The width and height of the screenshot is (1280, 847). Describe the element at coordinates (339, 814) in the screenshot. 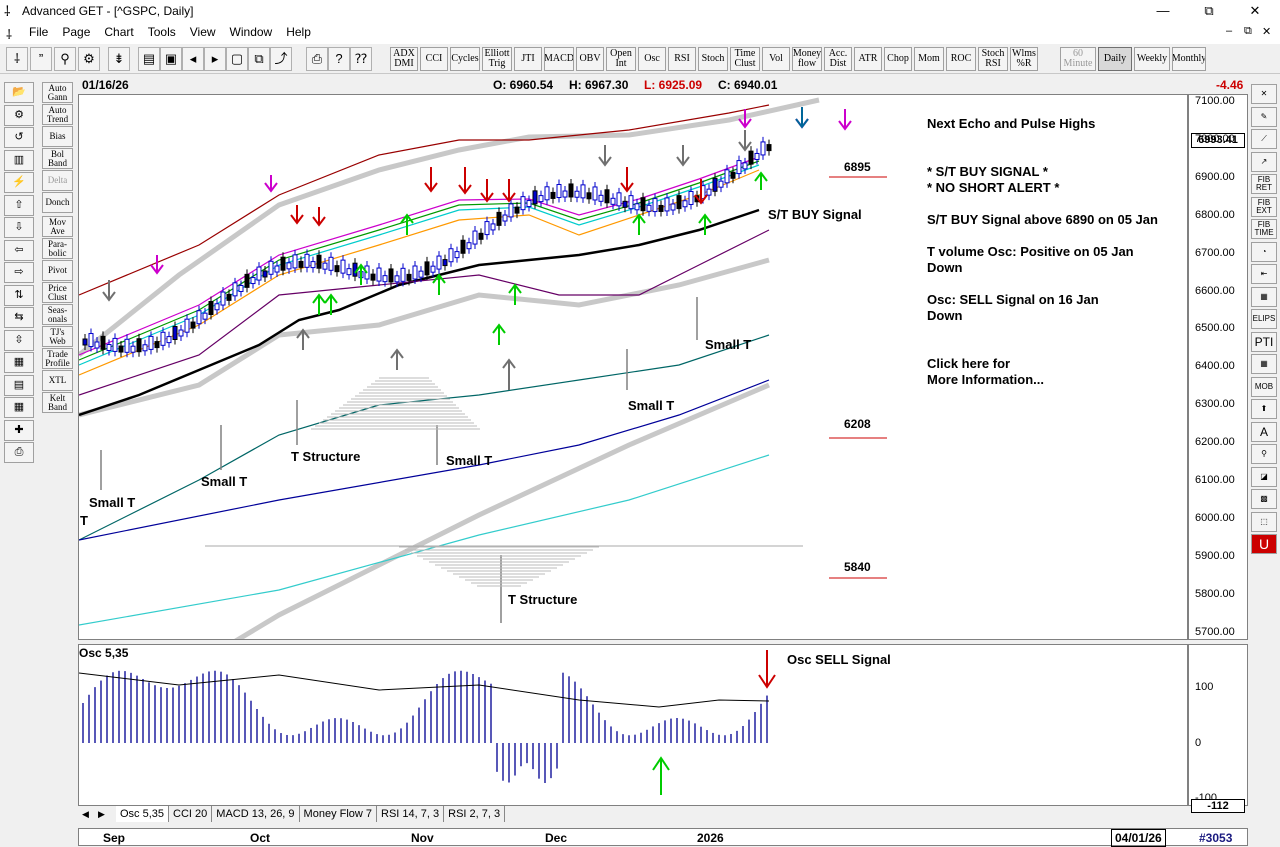

I see `tab-money-flow-7: Money Flow 7` at that location.